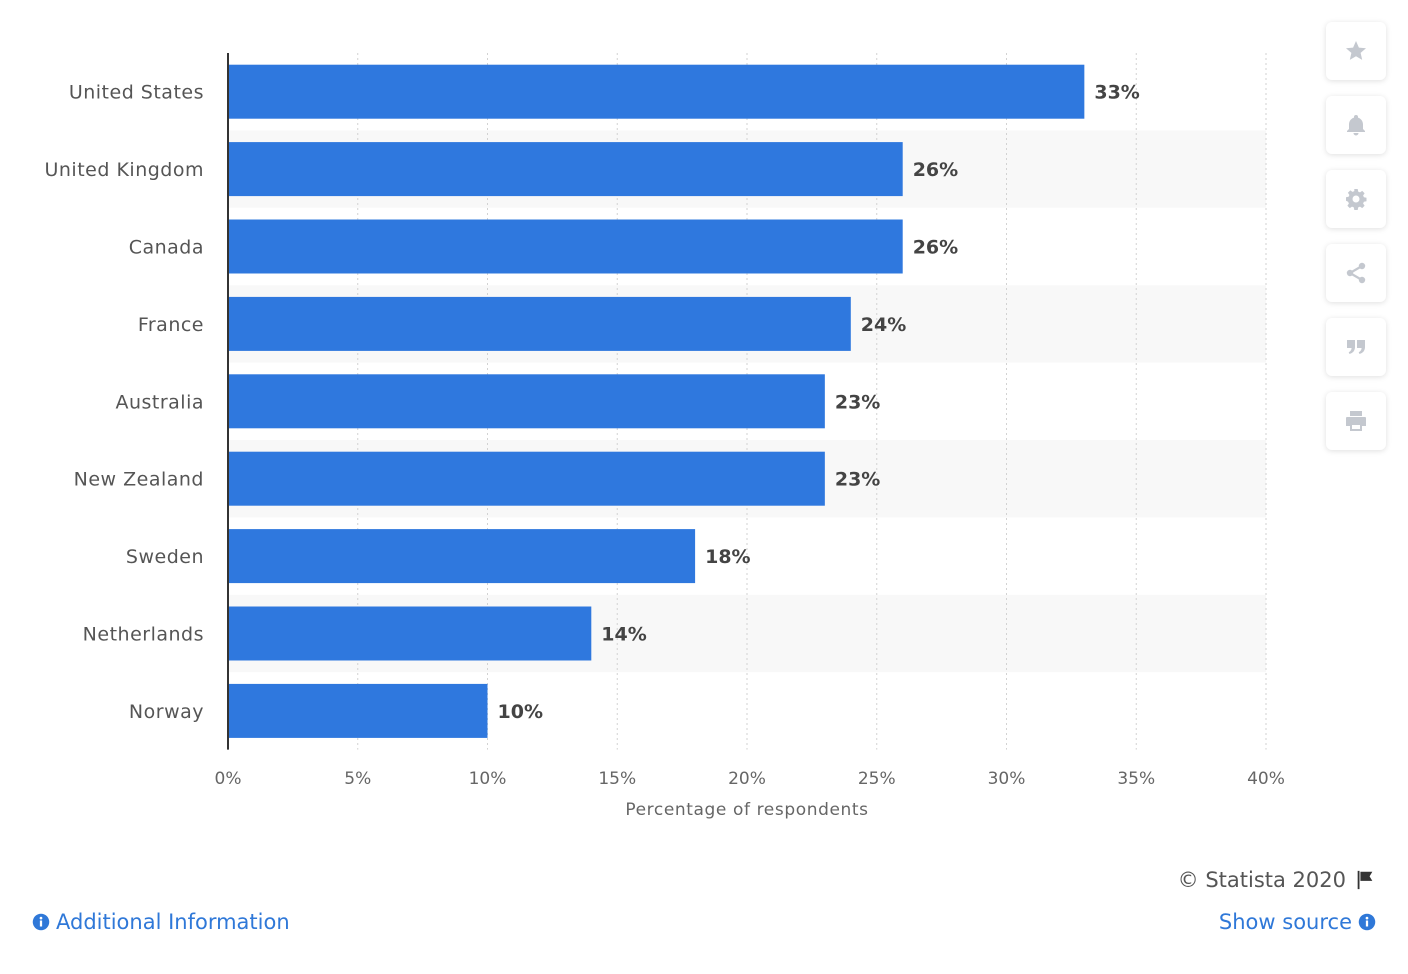 Image resolution: width=1408 pixels, height=974 pixels. I want to click on statista-credit: © Statista 2020, so click(1277, 880).